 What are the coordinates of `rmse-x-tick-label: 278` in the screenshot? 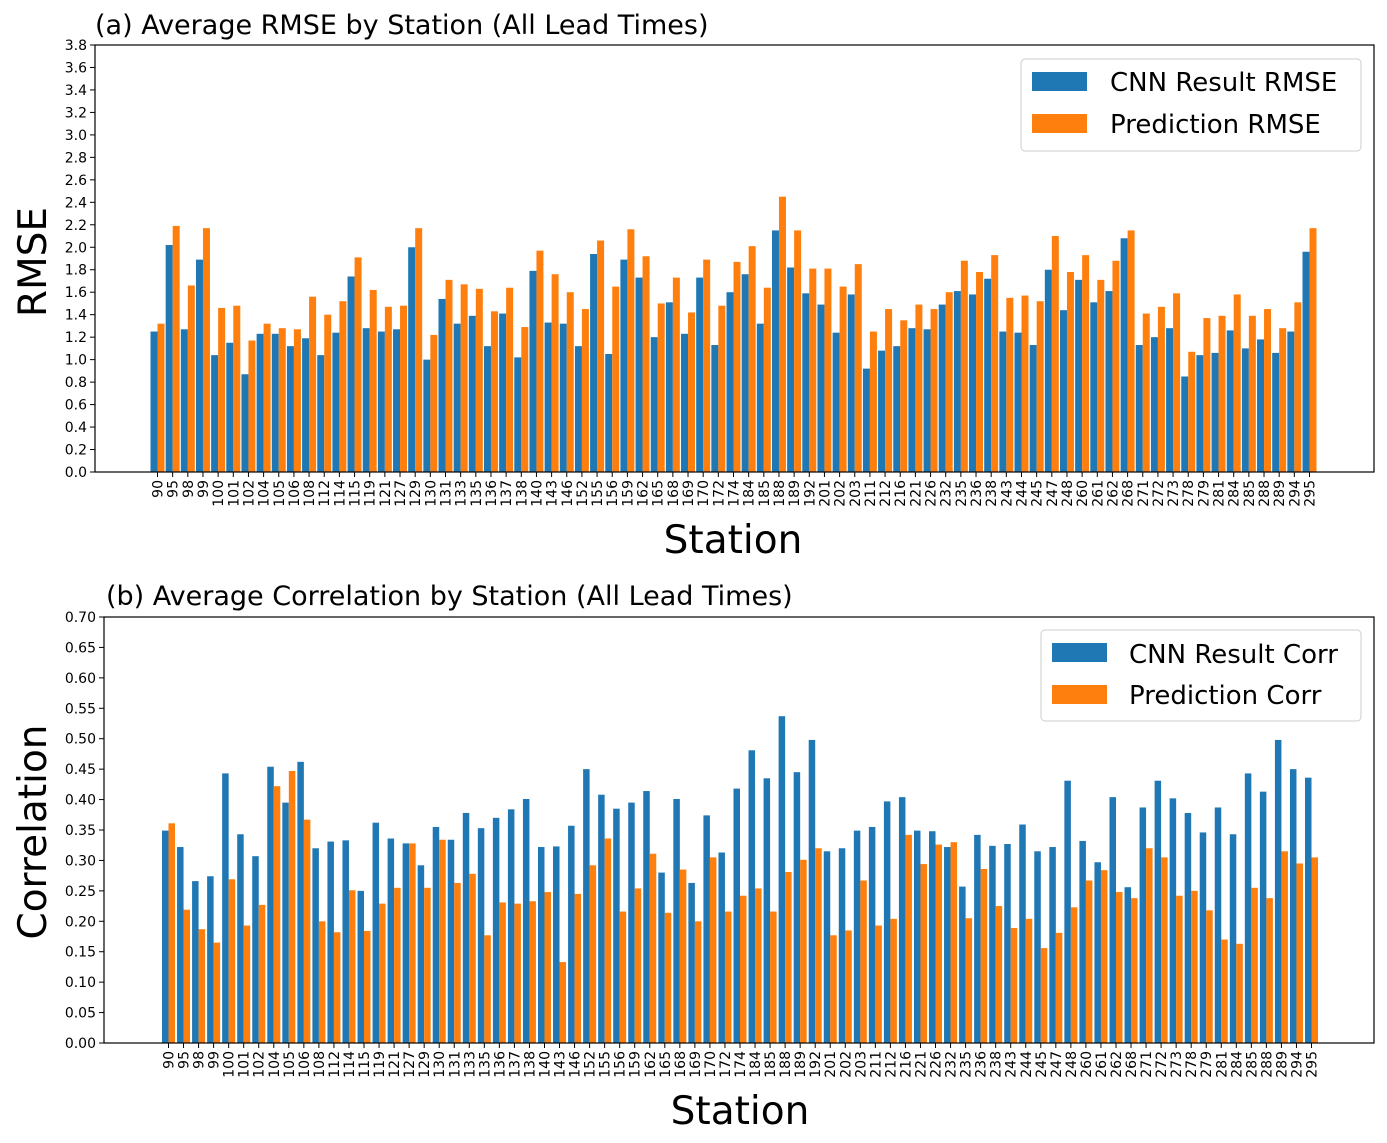 It's located at (1189, 493).